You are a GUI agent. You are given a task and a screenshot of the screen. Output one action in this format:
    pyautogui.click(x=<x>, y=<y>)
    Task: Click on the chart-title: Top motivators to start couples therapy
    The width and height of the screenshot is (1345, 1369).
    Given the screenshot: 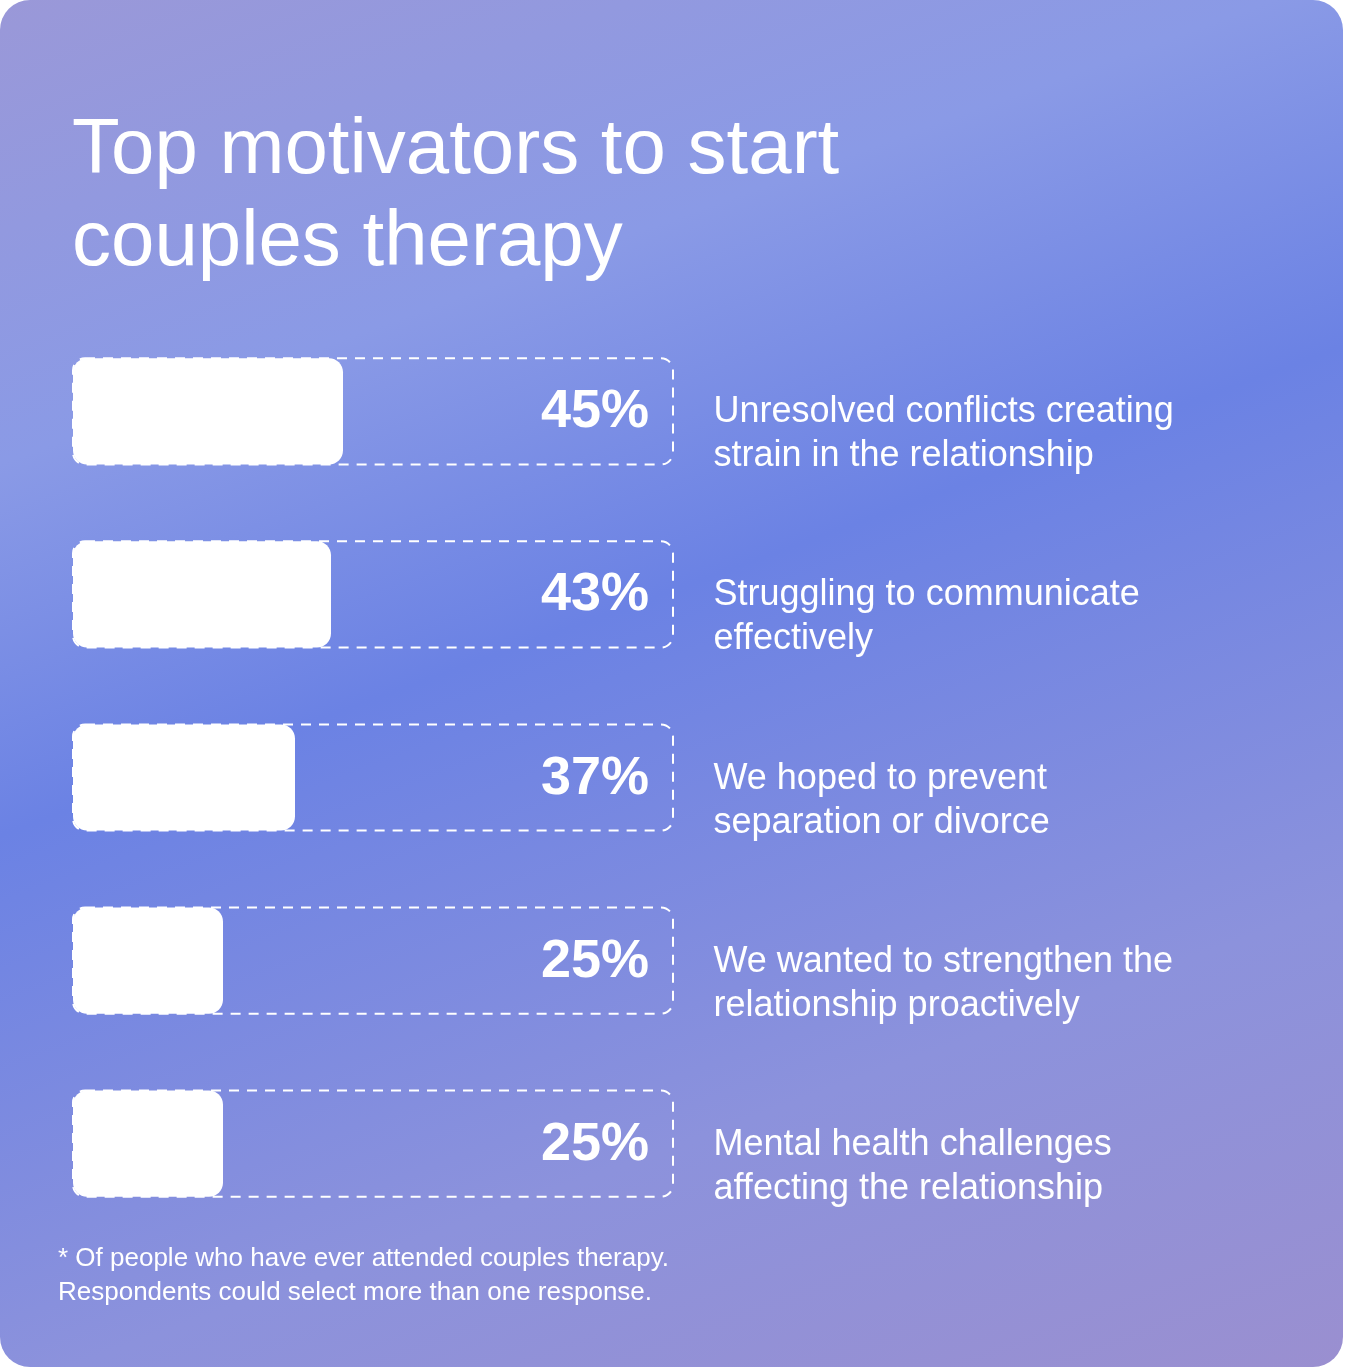 What is the action you would take?
    pyautogui.click(x=456, y=192)
    